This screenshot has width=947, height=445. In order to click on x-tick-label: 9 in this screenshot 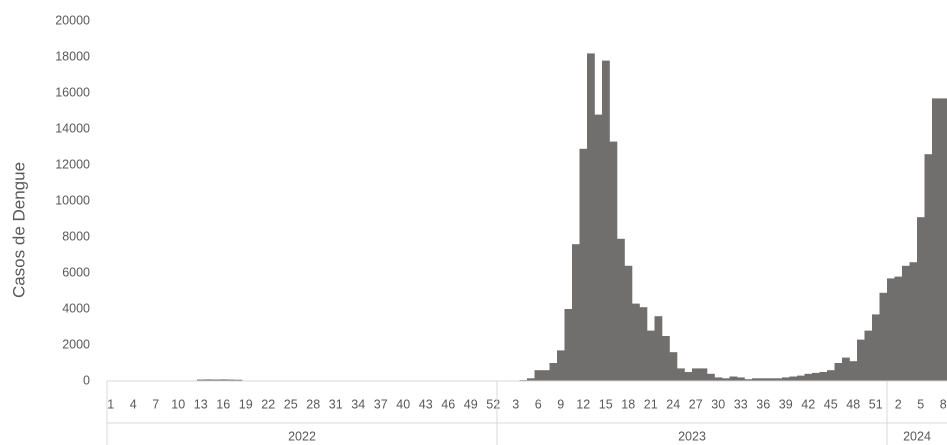, I will do `click(560, 404)`.